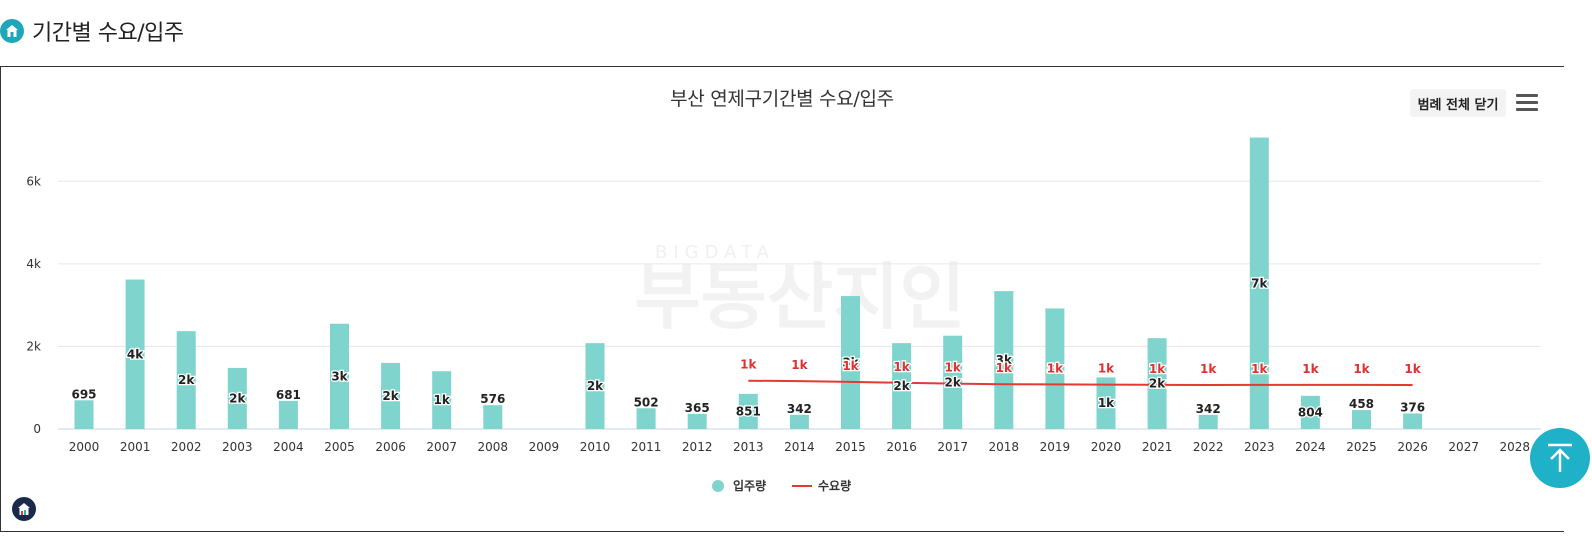  Describe the element at coordinates (390, 447) in the screenshot. I see `x-tick-label: 2006` at that location.